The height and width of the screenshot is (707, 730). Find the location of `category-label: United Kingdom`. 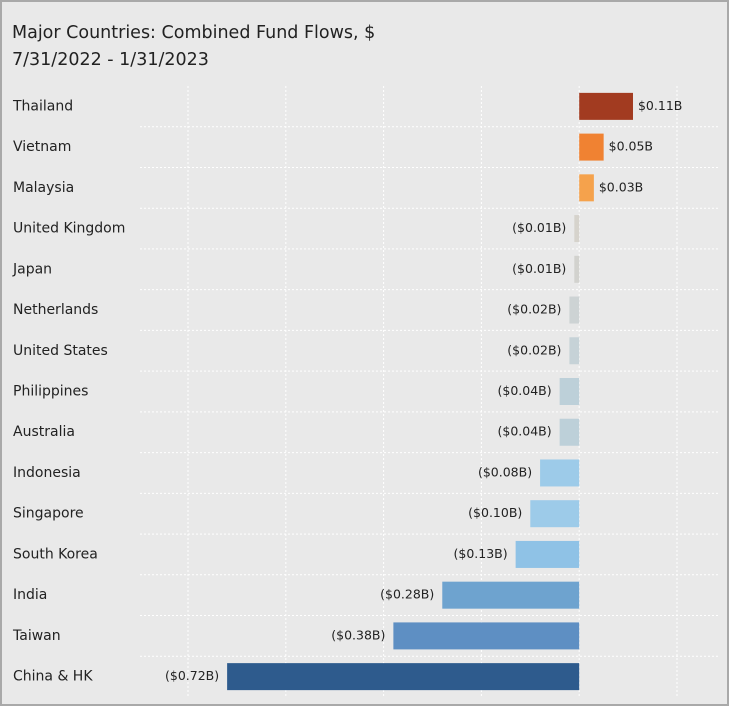

category-label: United Kingdom is located at coordinates (69, 229).